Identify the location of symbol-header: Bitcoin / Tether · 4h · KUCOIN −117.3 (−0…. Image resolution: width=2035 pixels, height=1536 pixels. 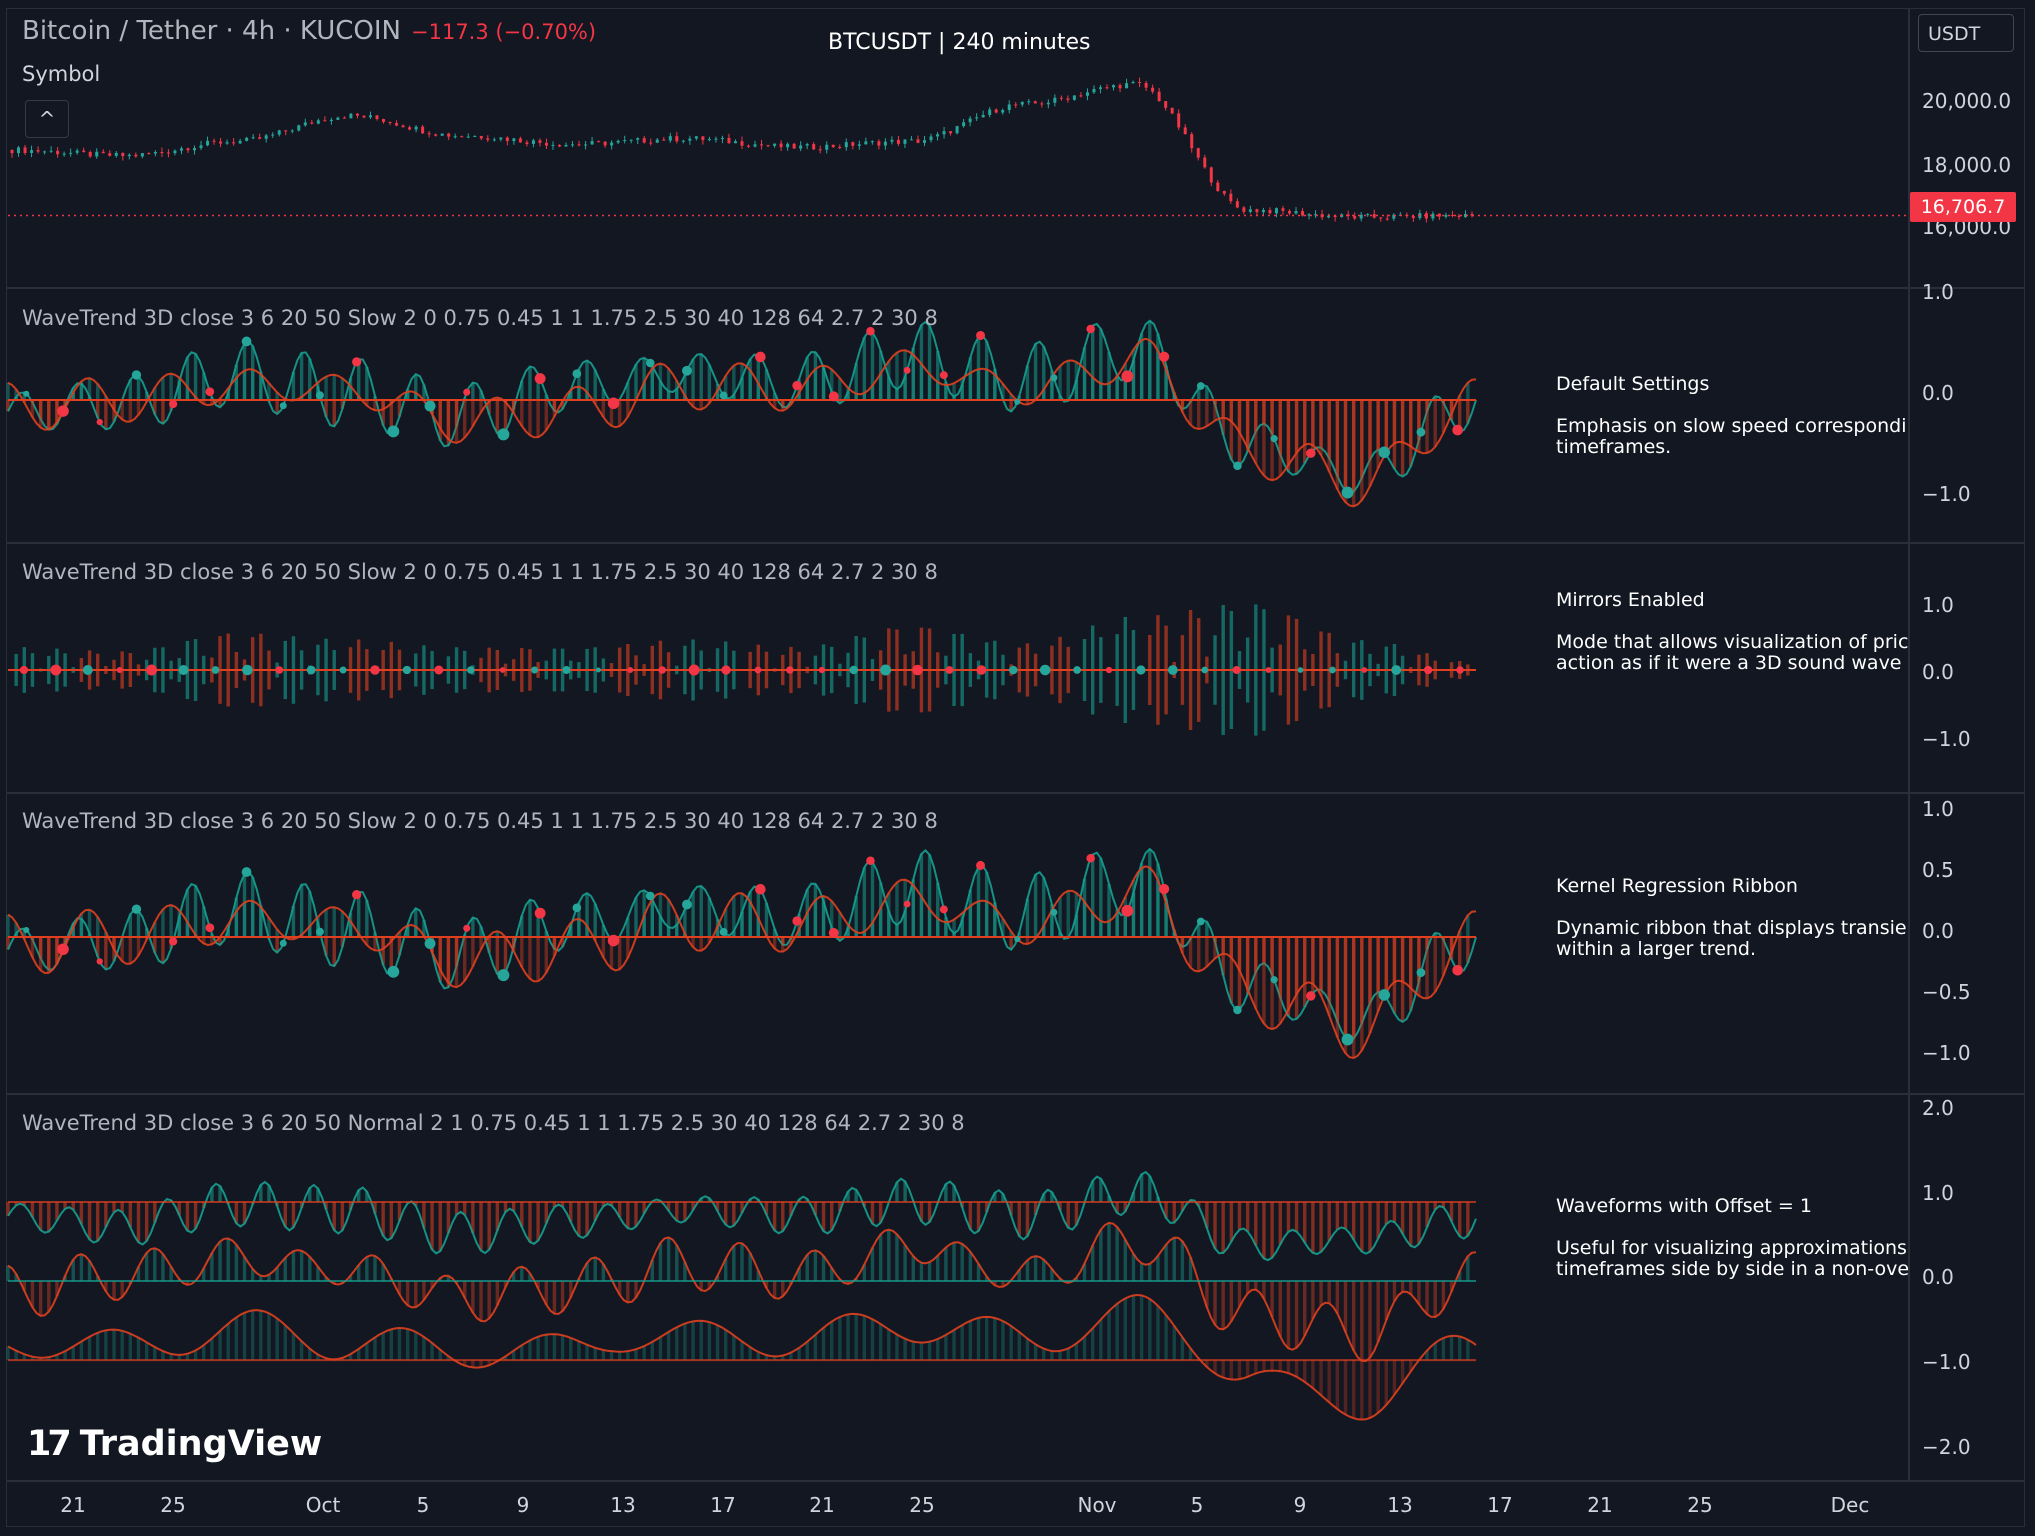
(309, 31).